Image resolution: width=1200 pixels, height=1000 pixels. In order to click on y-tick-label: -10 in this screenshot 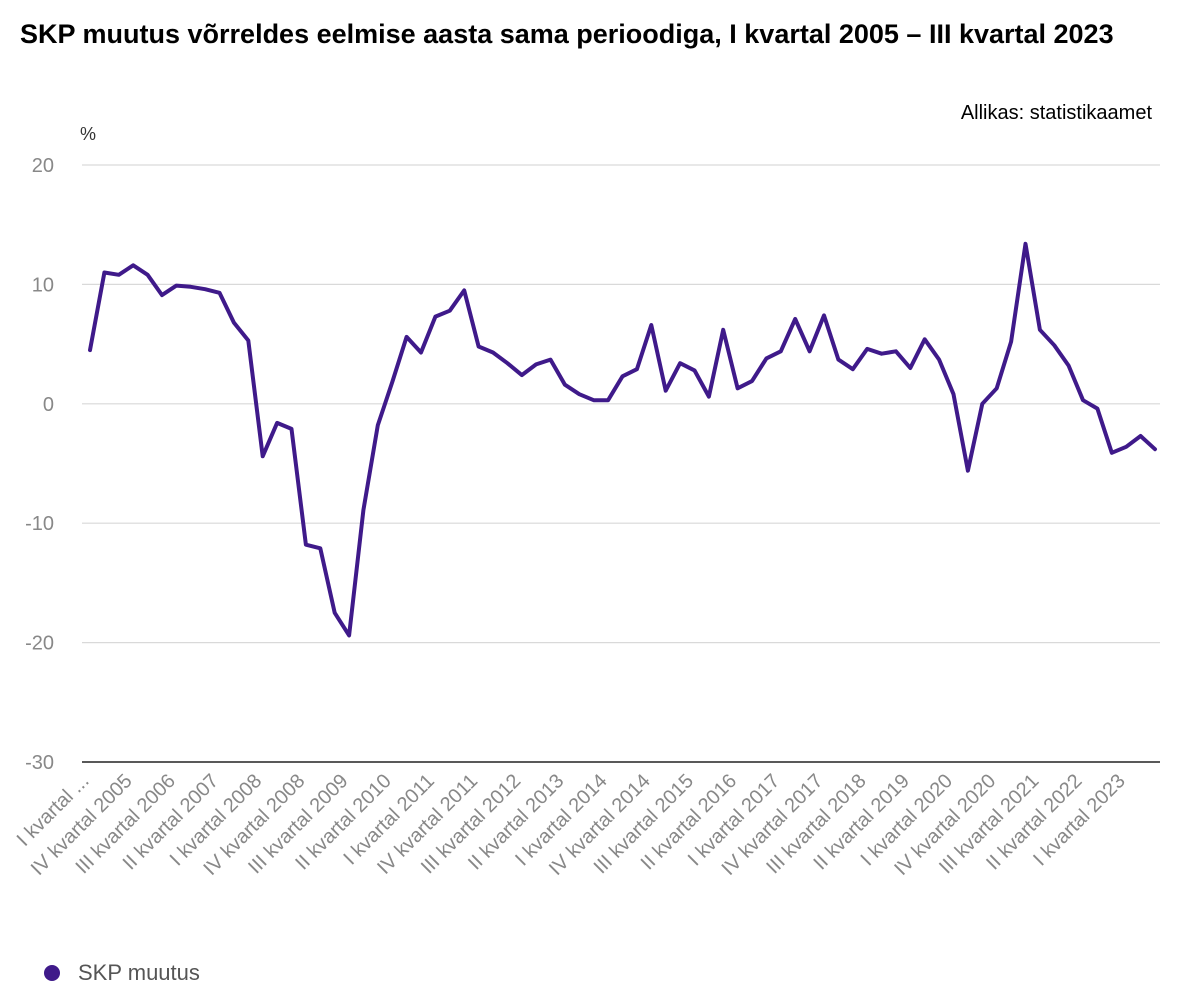, I will do `click(39, 524)`.